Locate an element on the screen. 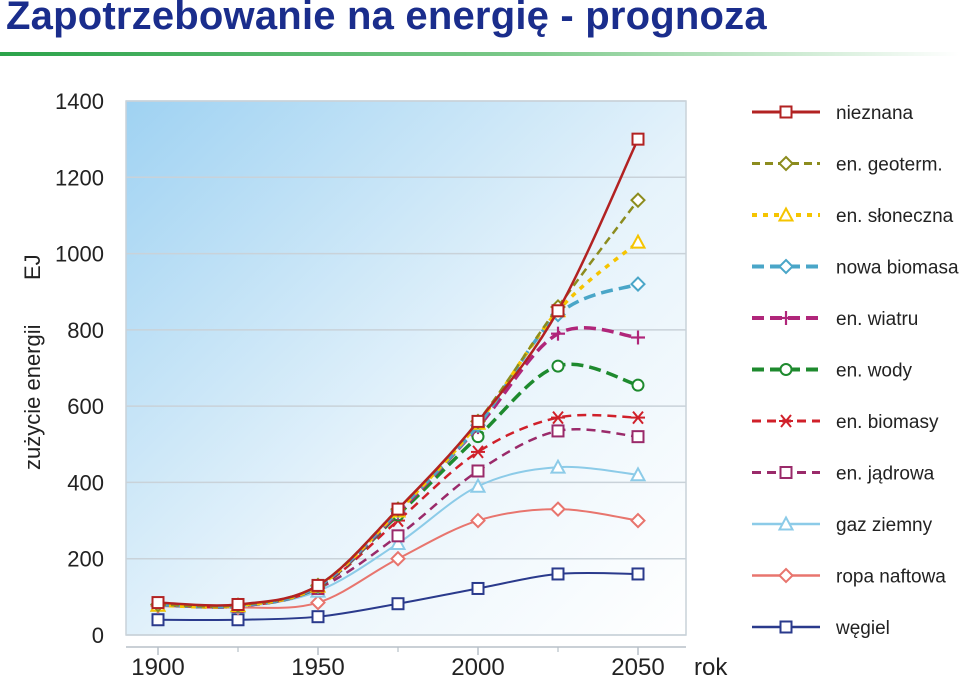 This screenshot has height=676, width=959. slide-title: Zapotrzebowanie na energię - prognoza is located at coordinates (386, 19).